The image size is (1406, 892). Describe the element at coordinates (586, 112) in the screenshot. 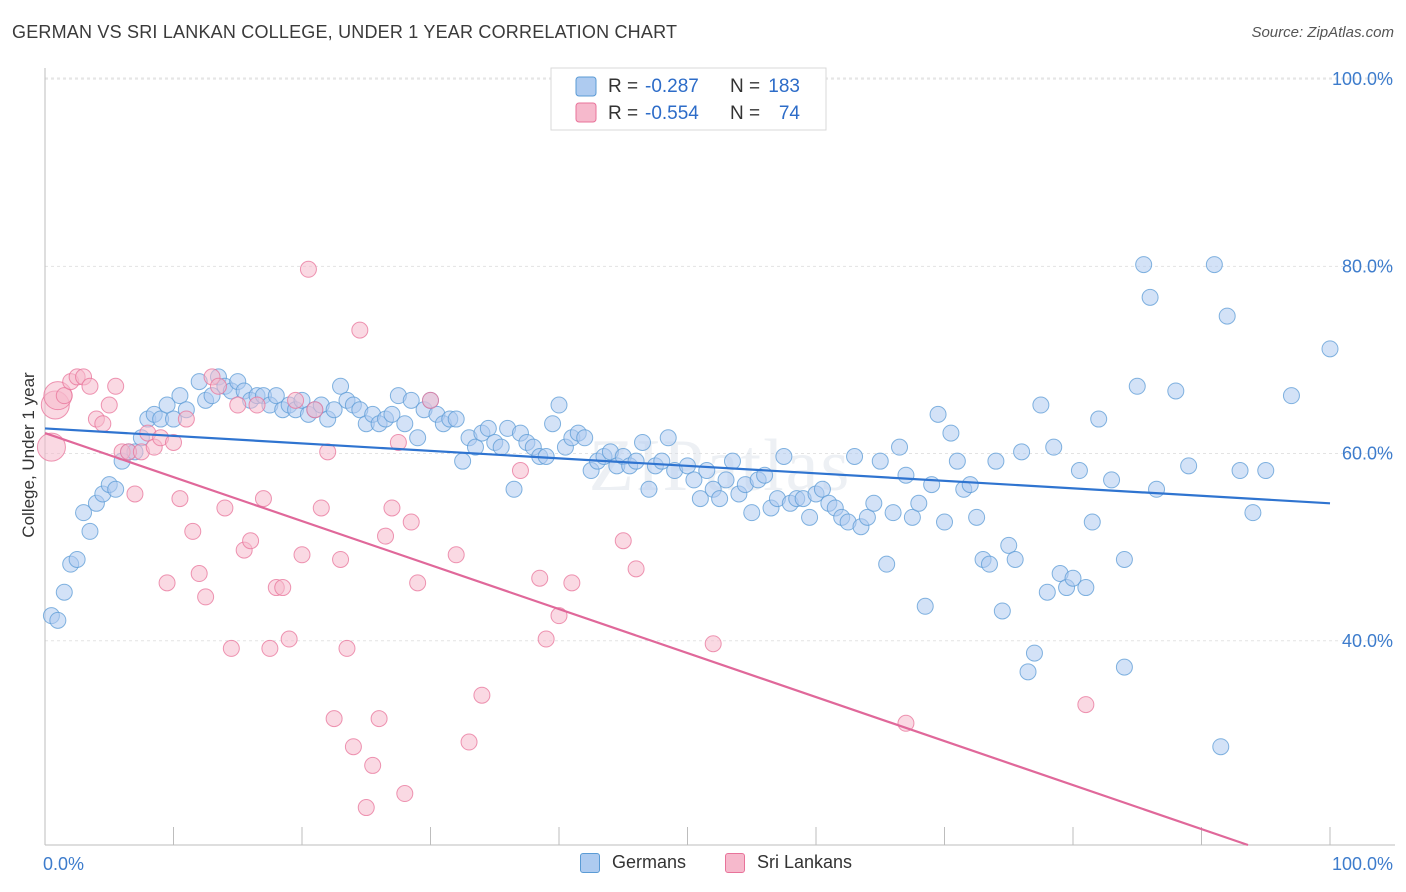

I see `legend-swatch-sri-lankans` at that location.